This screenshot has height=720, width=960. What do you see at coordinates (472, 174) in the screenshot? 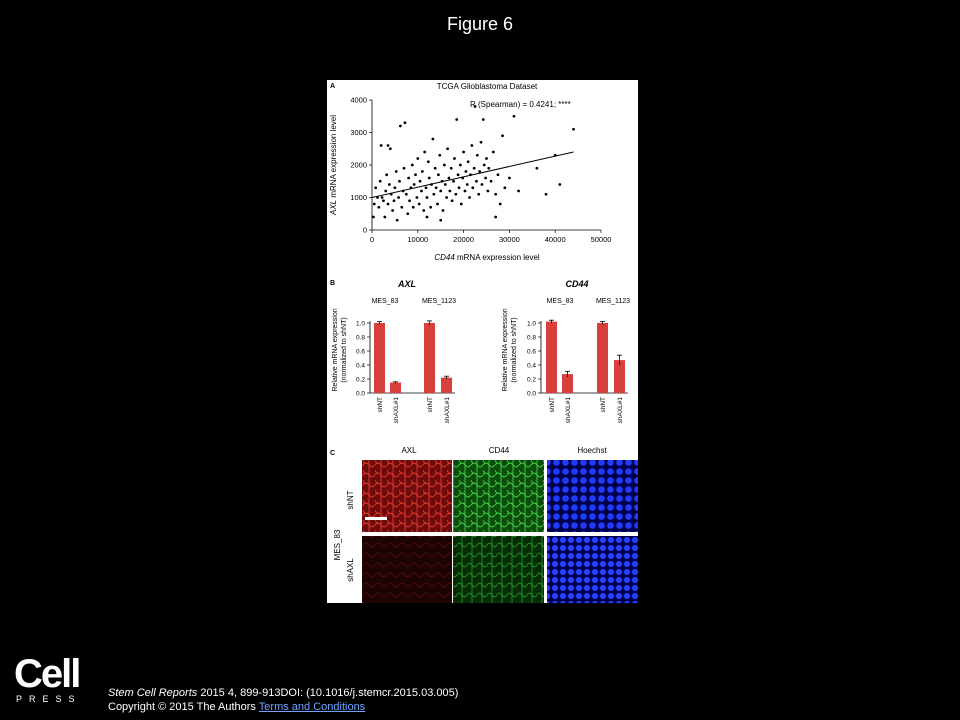
I see `scatter-trendline` at bounding box center [472, 174].